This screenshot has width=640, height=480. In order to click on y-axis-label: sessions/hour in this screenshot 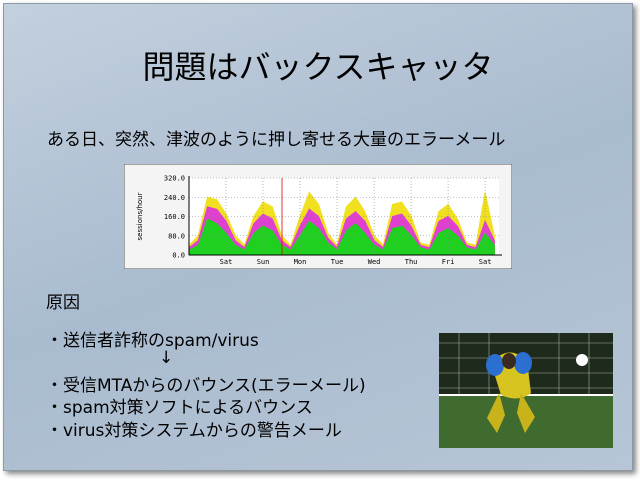, I will do `click(140, 216)`.